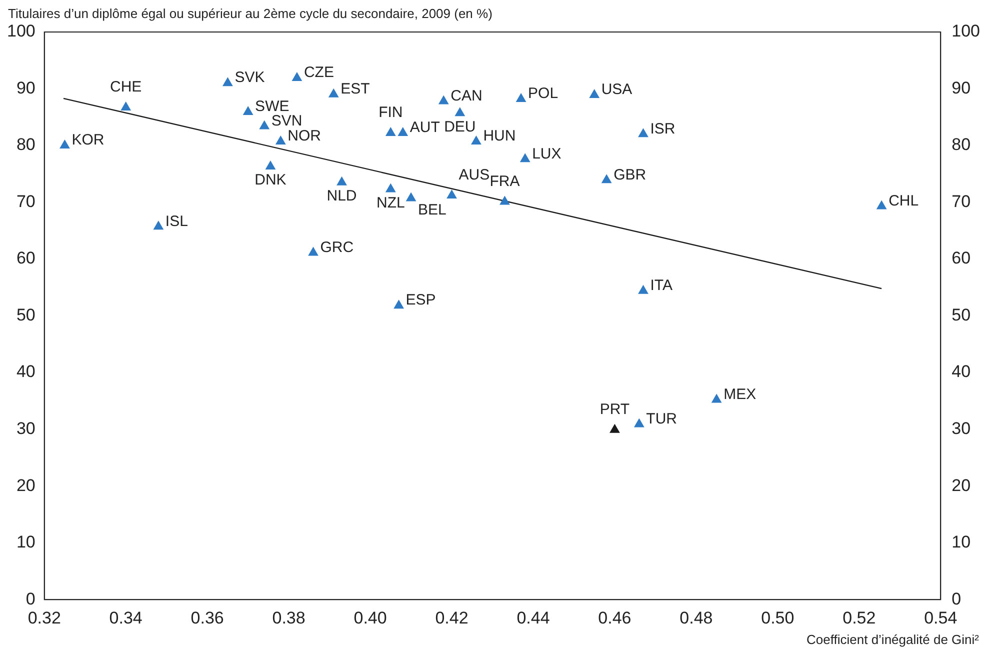  I want to click on annotation: NOR, so click(305, 136).